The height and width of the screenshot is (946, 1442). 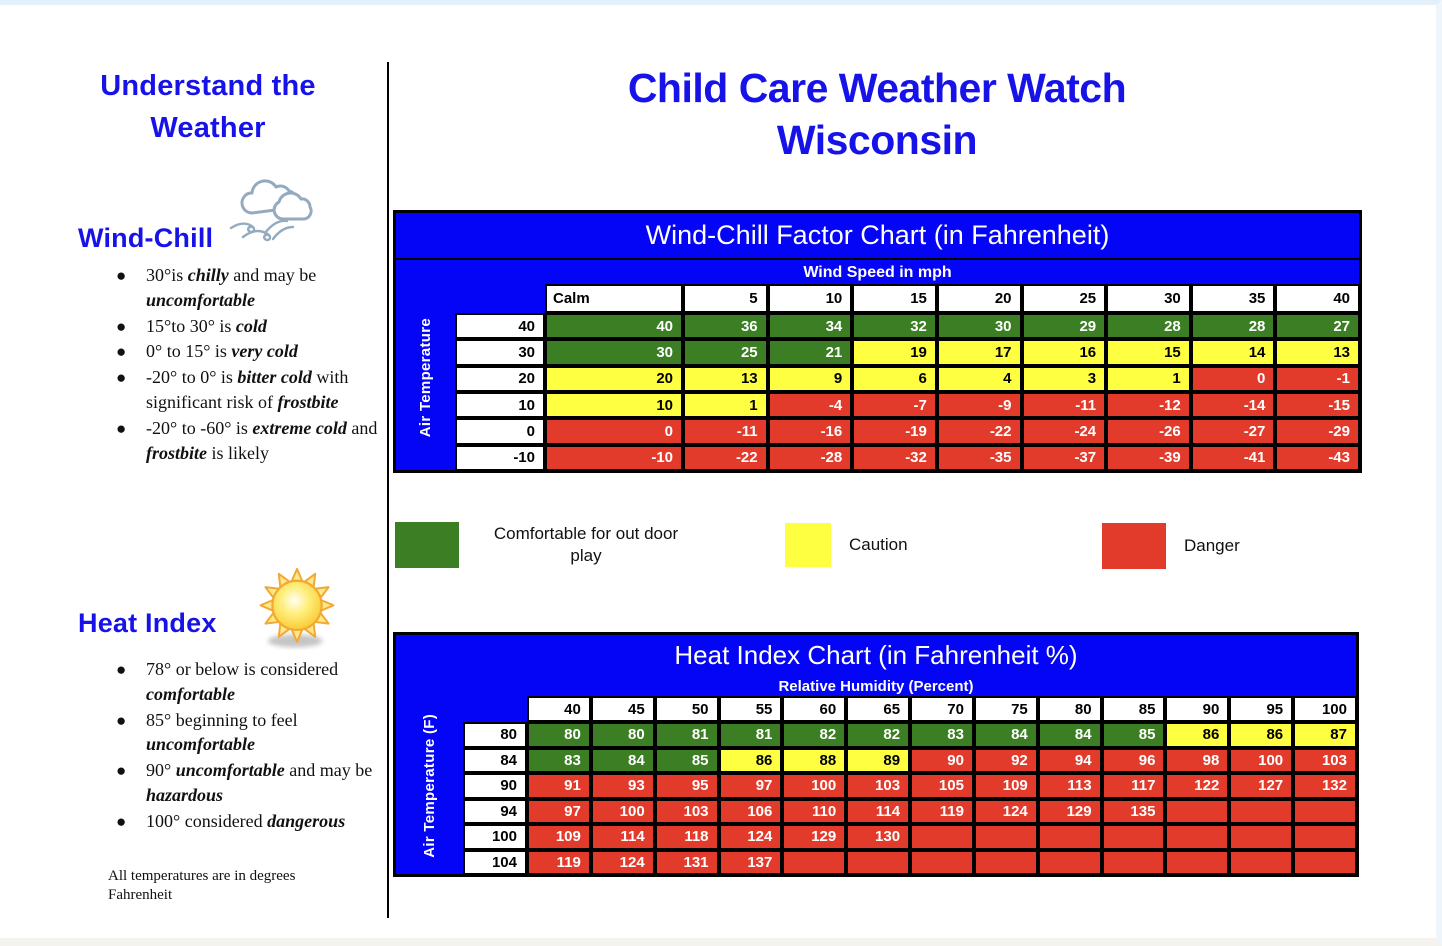 What do you see at coordinates (1148, 458) in the screenshot?
I see `value-cell: -39` at bounding box center [1148, 458].